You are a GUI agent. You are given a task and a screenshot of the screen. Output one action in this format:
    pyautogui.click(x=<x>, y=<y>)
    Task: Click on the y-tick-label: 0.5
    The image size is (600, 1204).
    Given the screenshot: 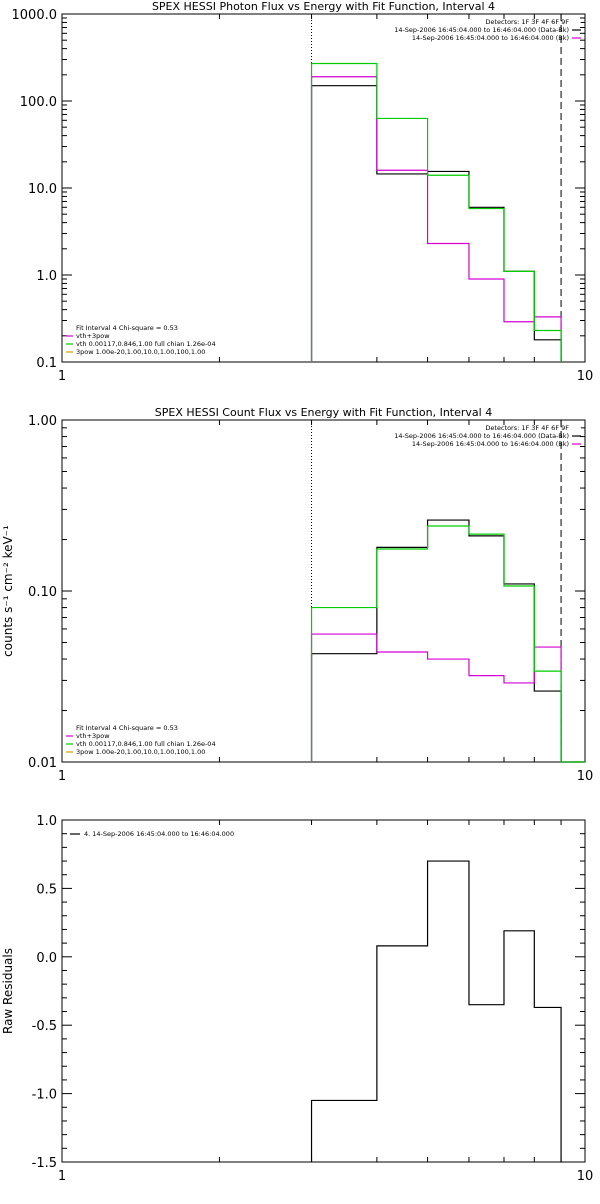 What is the action you would take?
    pyautogui.click(x=46, y=889)
    